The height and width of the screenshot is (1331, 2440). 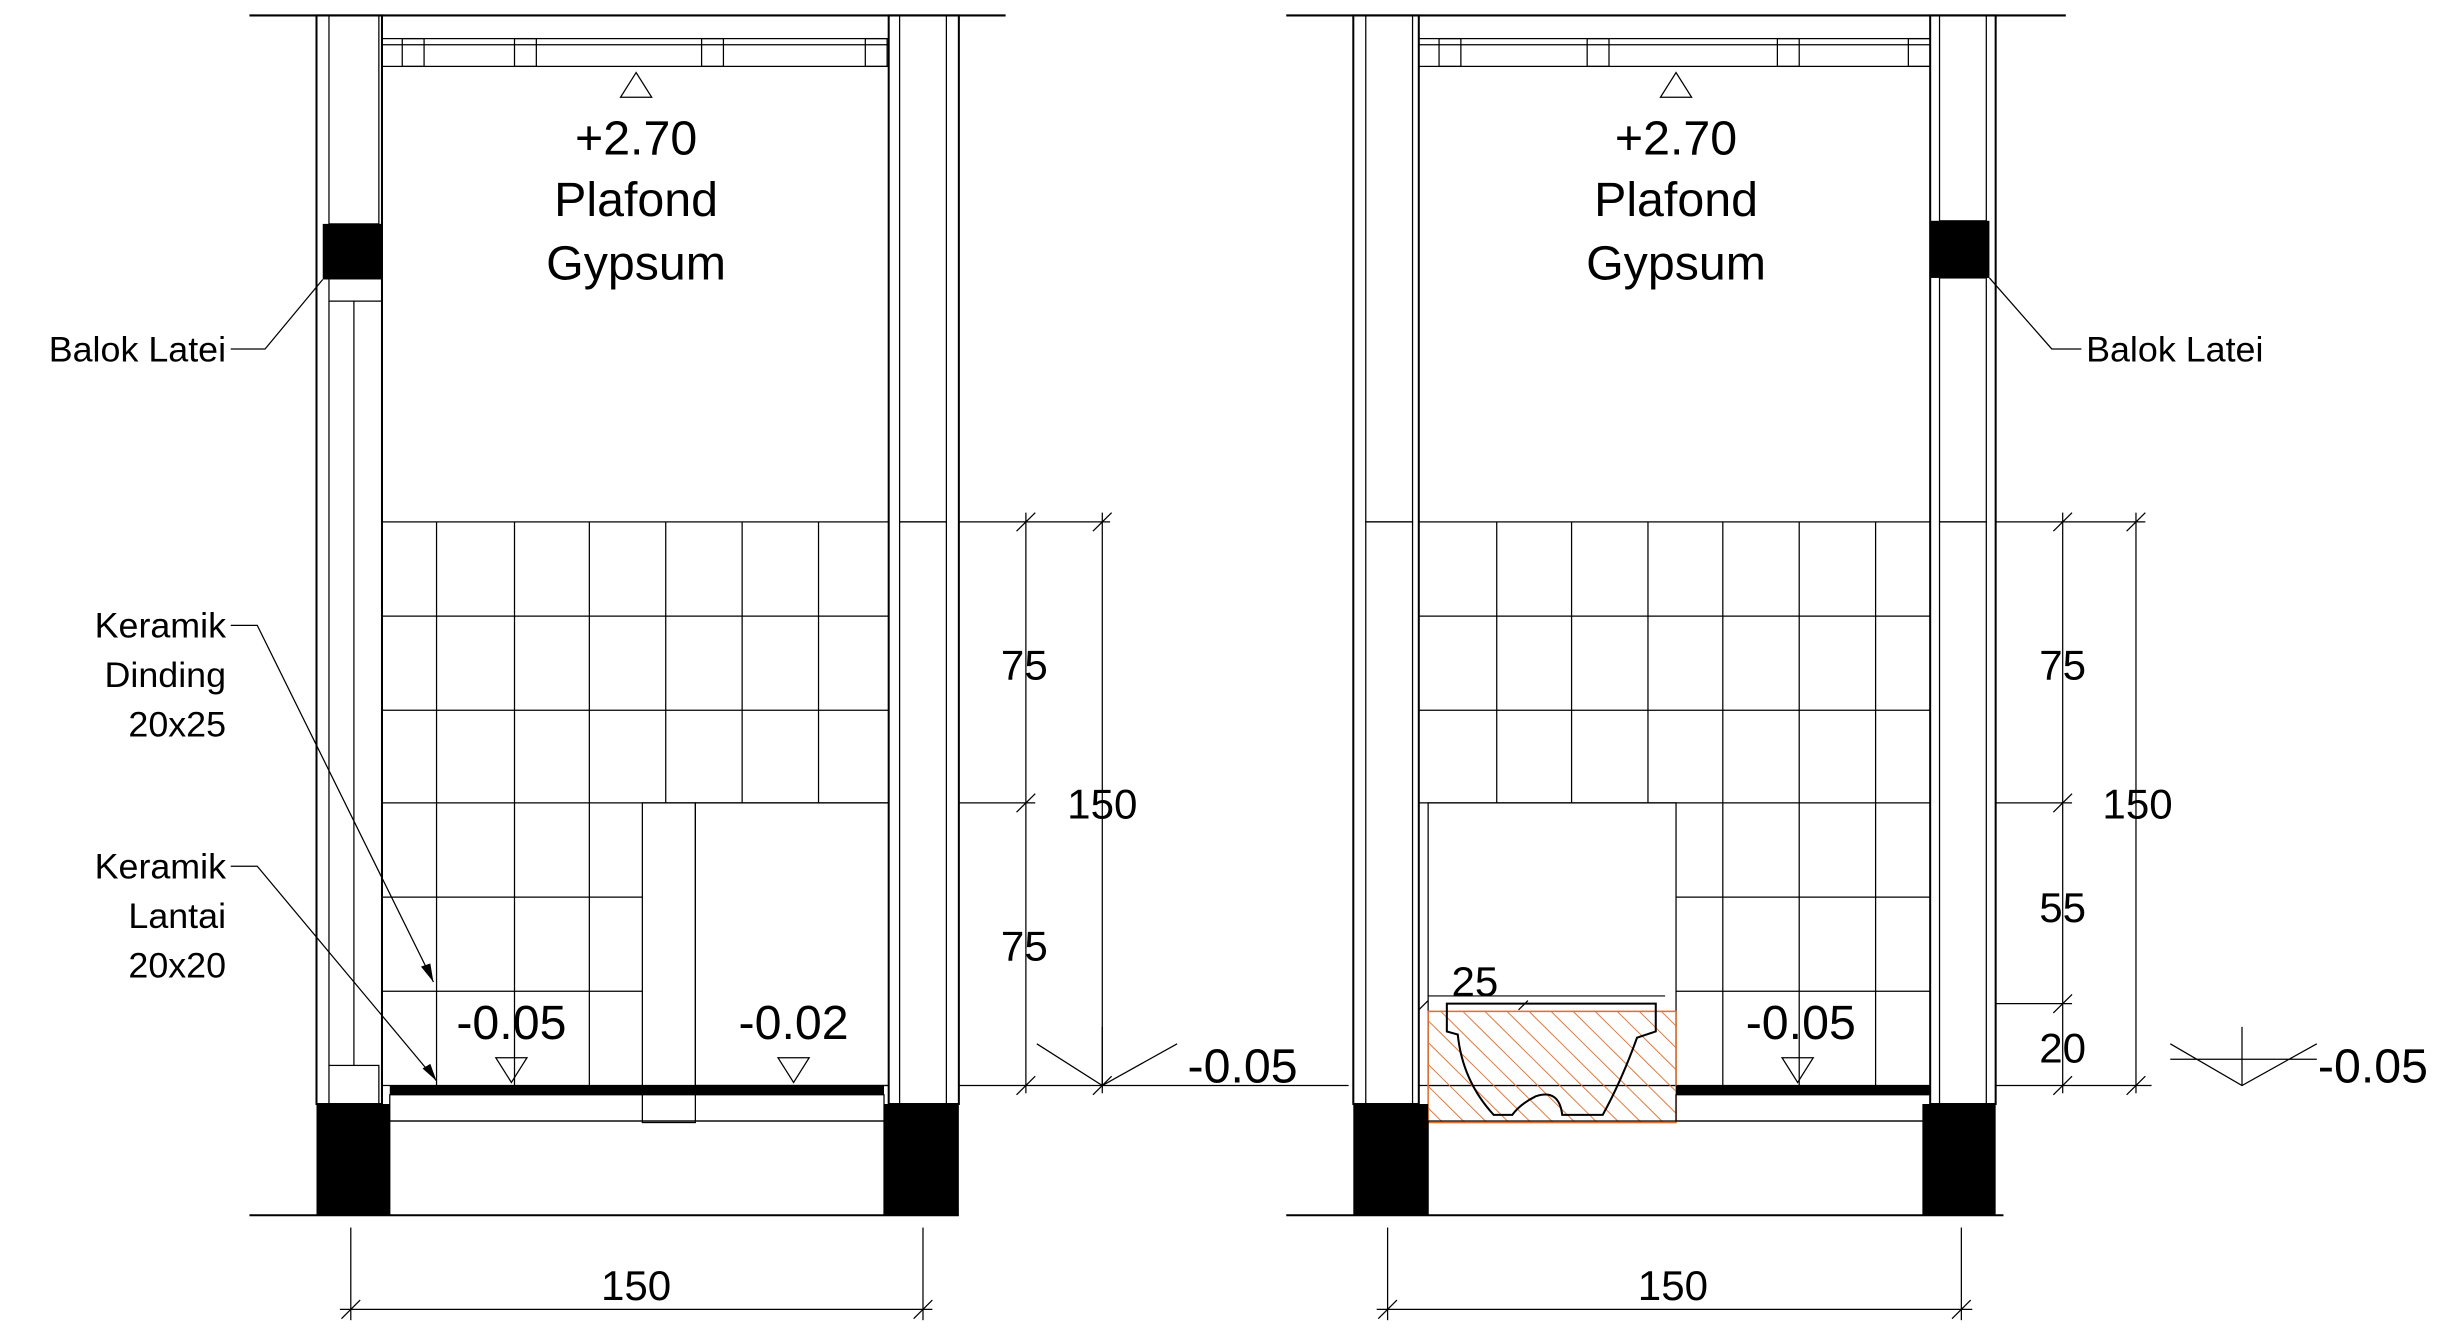 I want to click on dim-text: 25, so click(x=1475, y=981).